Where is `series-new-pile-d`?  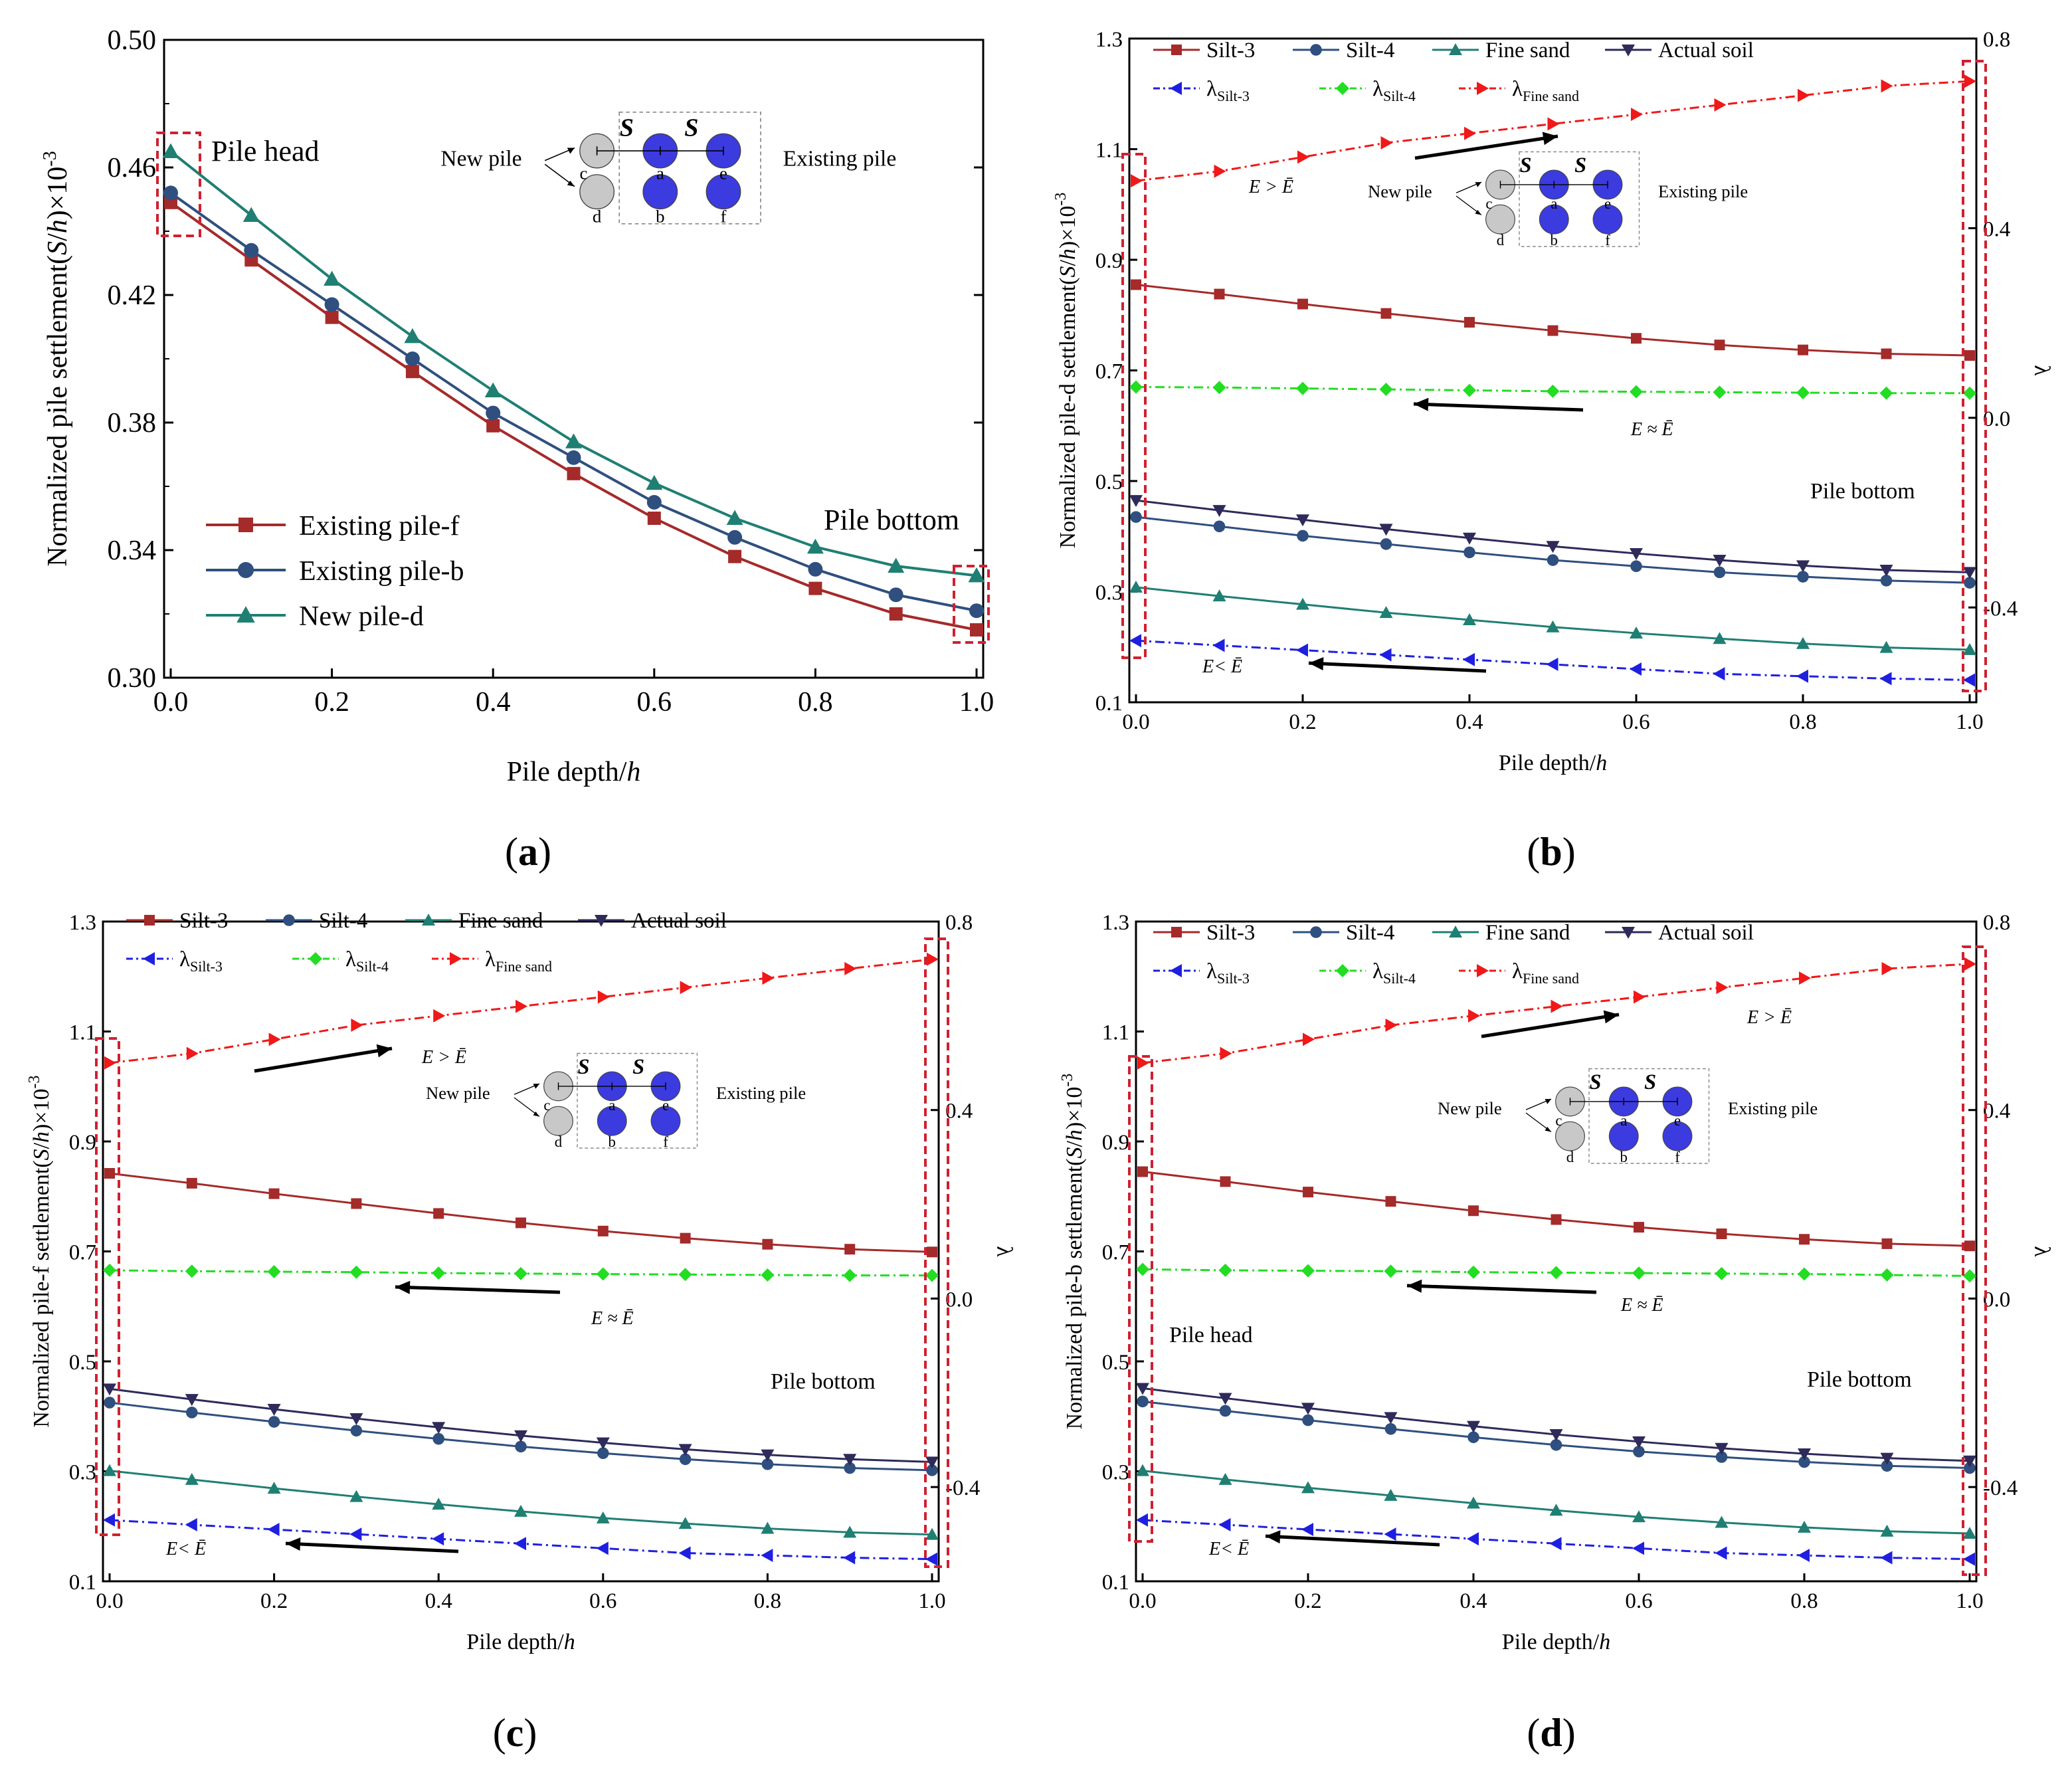
series-new-pile-d is located at coordinates (573, 363).